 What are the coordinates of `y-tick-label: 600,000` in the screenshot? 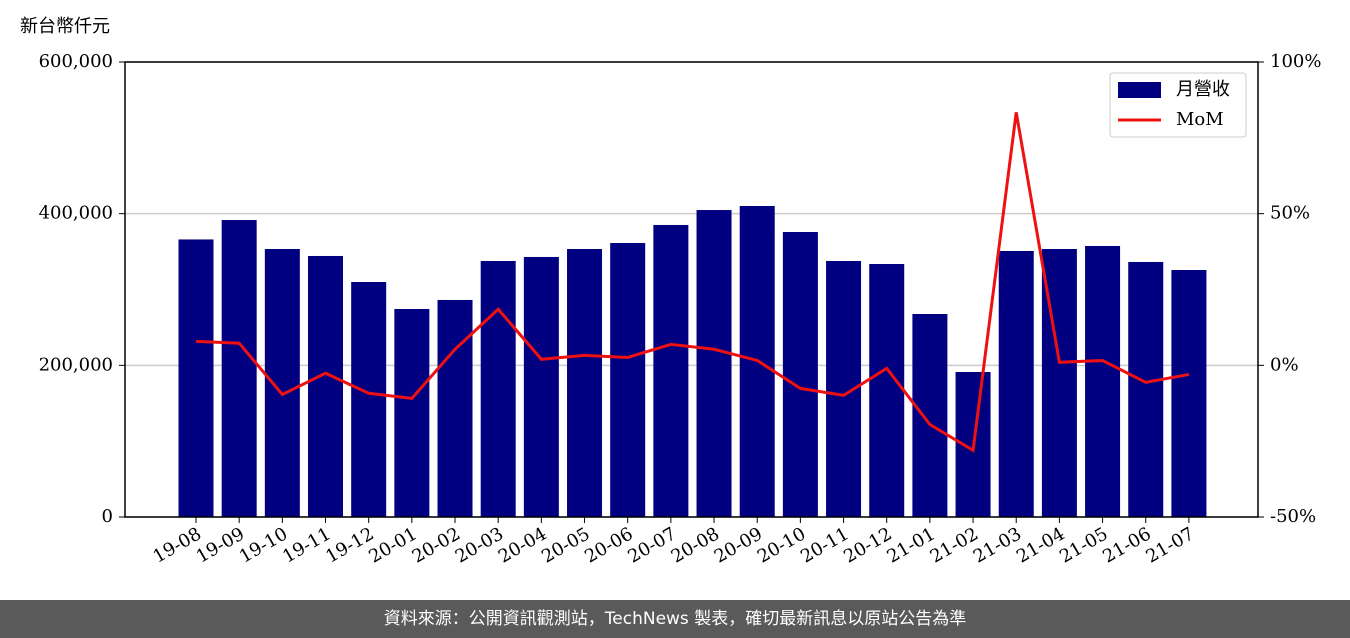 It's located at (76, 61).